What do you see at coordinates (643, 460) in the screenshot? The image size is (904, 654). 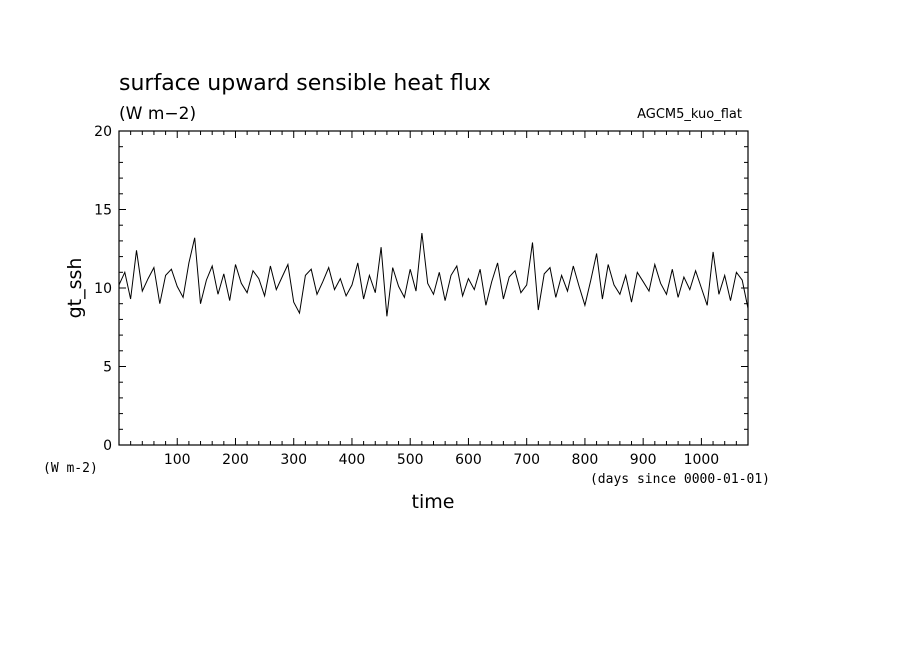 I see `x-tick-label: 900` at bounding box center [643, 460].